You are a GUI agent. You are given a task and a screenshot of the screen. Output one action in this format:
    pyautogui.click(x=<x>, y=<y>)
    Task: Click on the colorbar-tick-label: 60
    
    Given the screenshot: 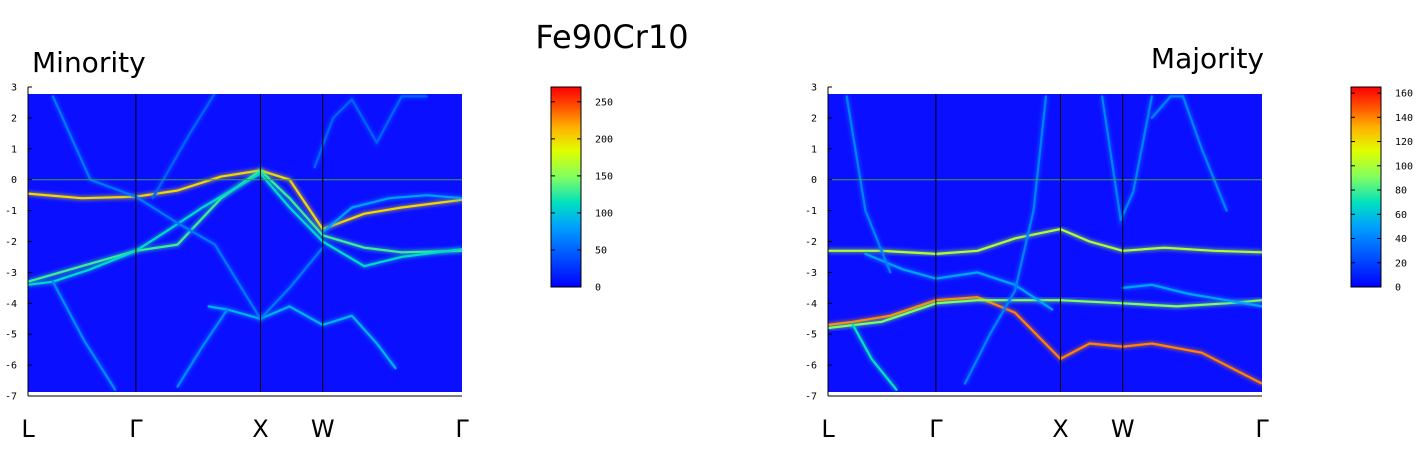 What is the action you would take?
    pyautogui.click(x=1401, y=215)
    